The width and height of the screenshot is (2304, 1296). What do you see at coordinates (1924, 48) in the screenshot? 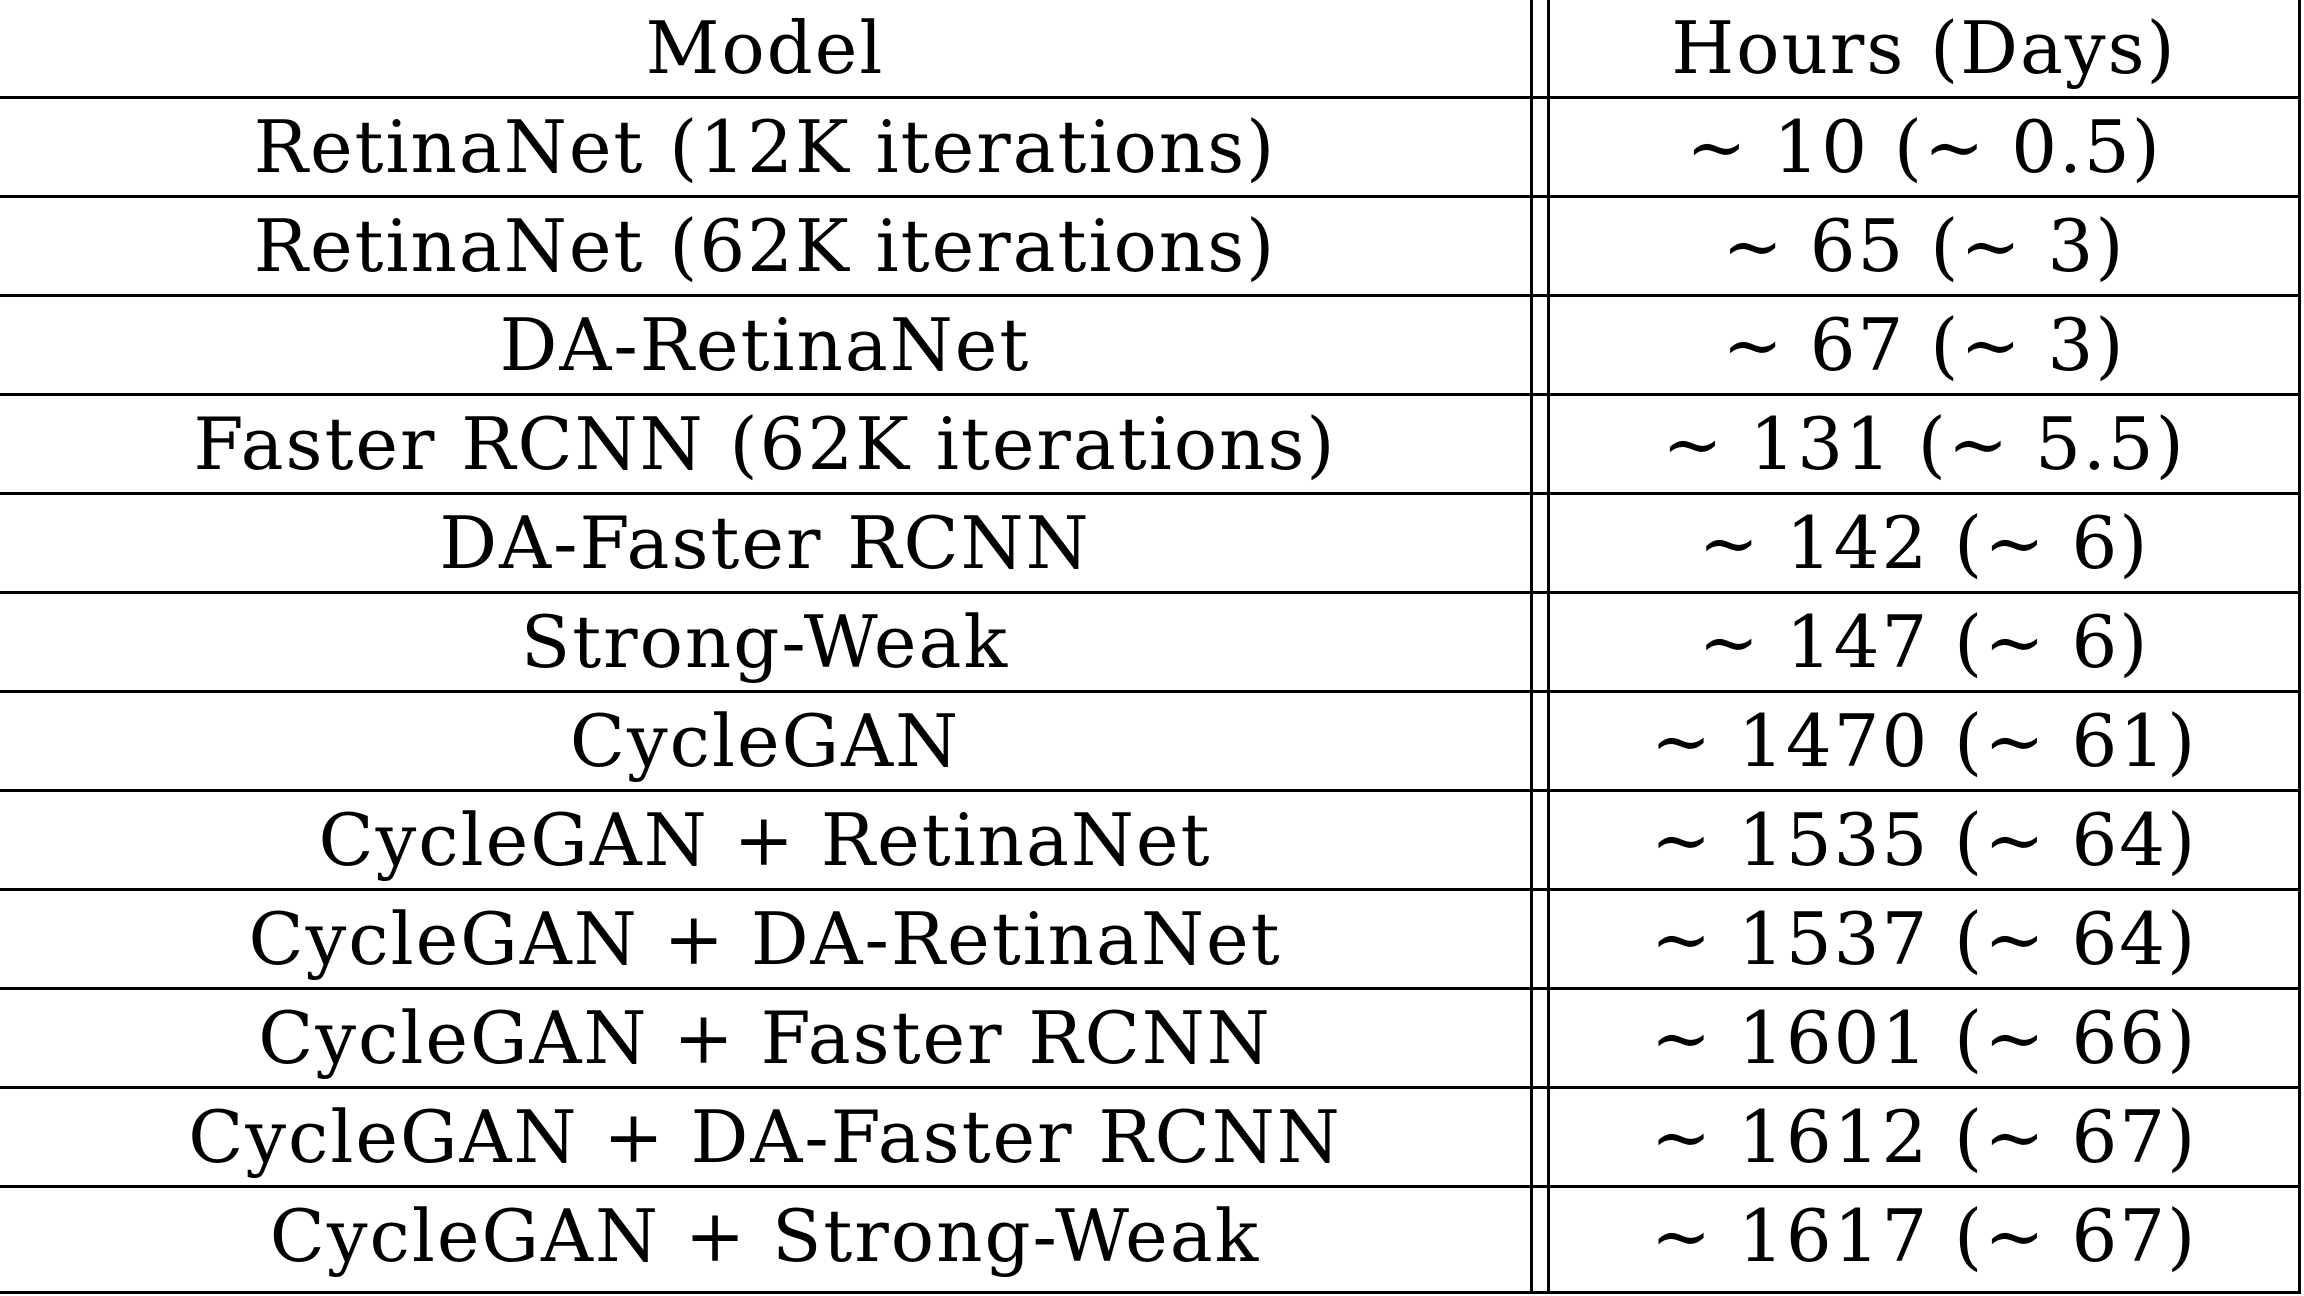
I see `header-hours: Hours (Days)` at bounding box center [1924, 48].